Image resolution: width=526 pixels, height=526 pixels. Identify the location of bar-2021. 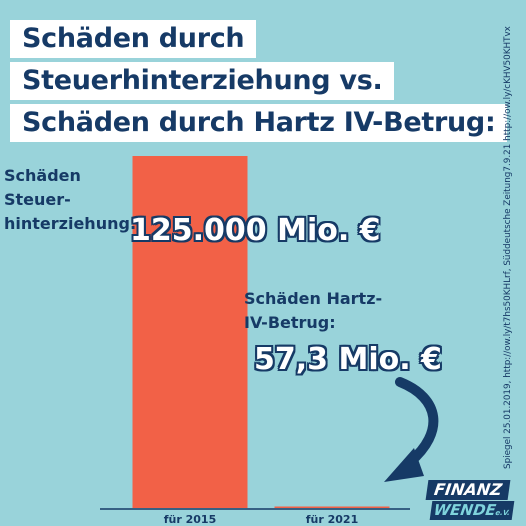
(332, 507).